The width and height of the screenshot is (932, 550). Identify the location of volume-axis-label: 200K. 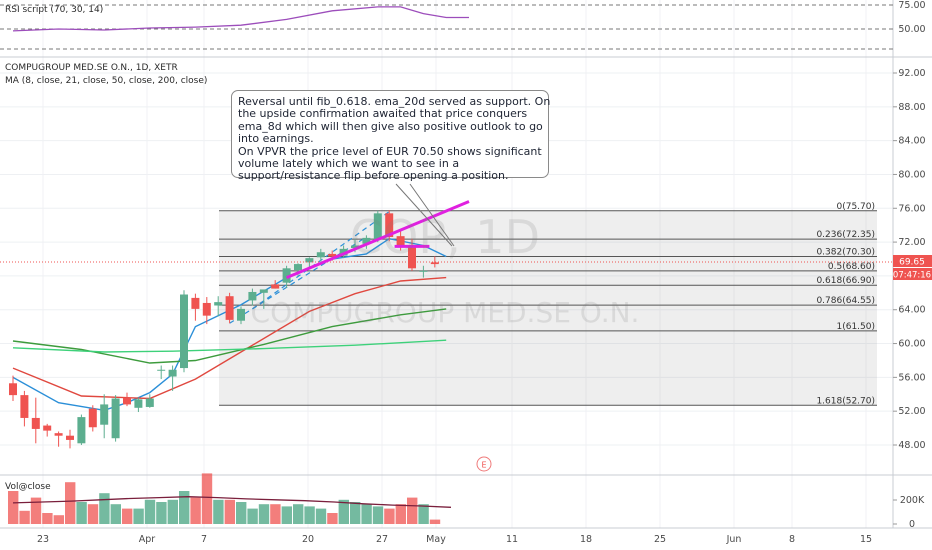
(912, 500).